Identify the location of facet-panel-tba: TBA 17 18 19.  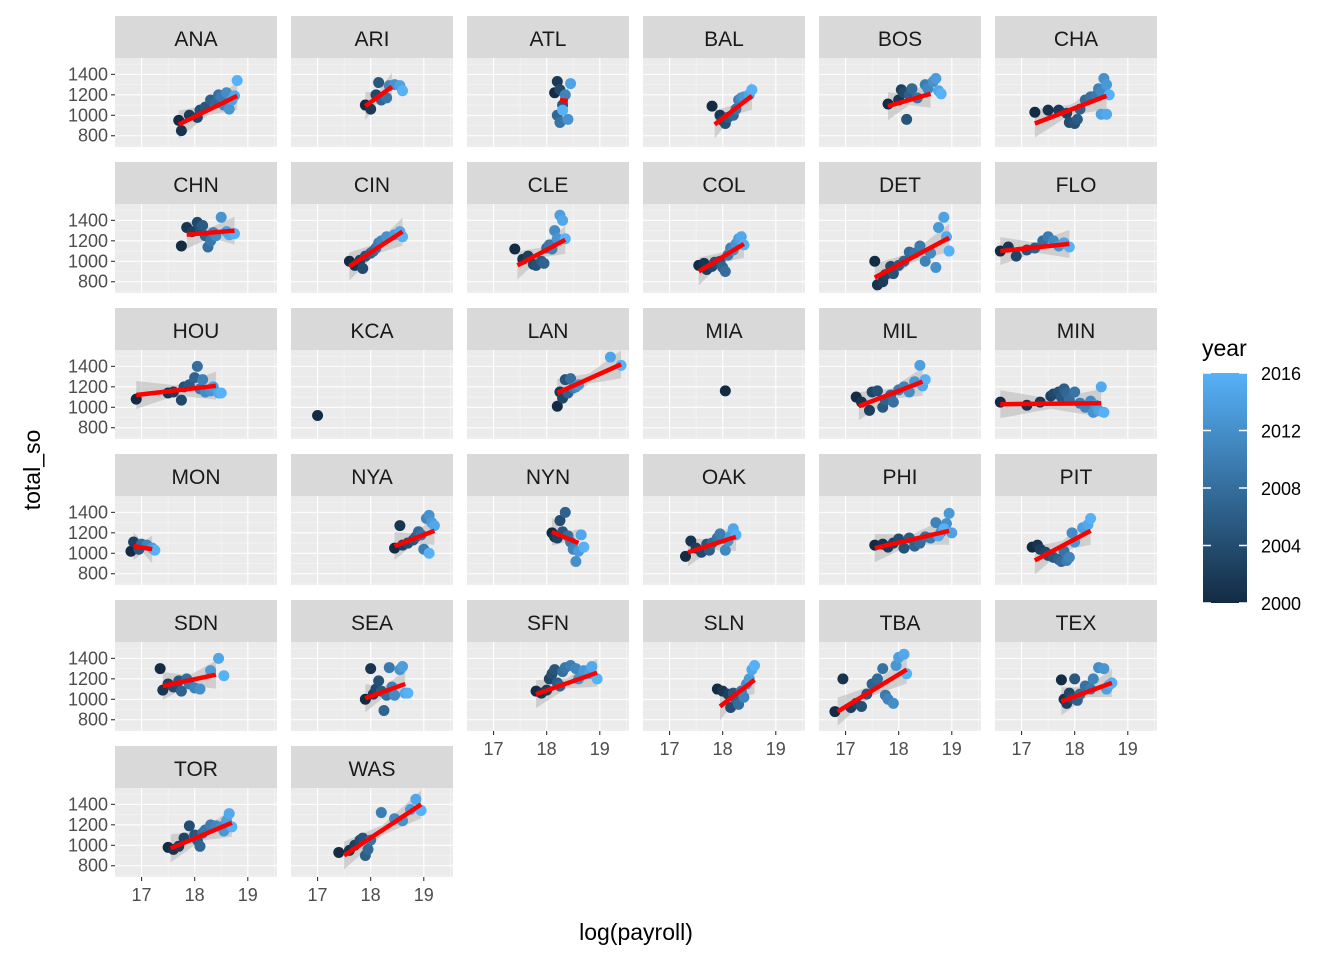
(900, 679).